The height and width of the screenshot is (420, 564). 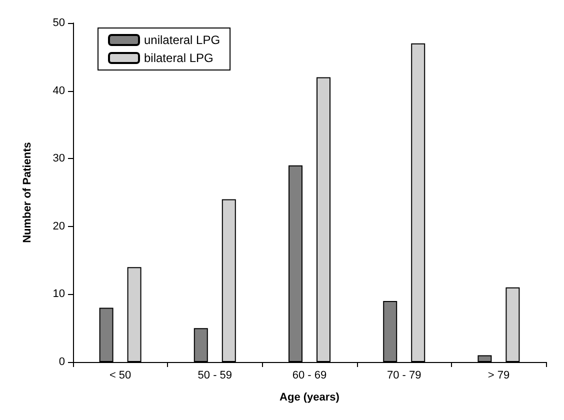 What do you see at coordinates (310, 398) in the screenshot?
I see `x-axis-title: Age (years)` at bounding box center [310, 398].